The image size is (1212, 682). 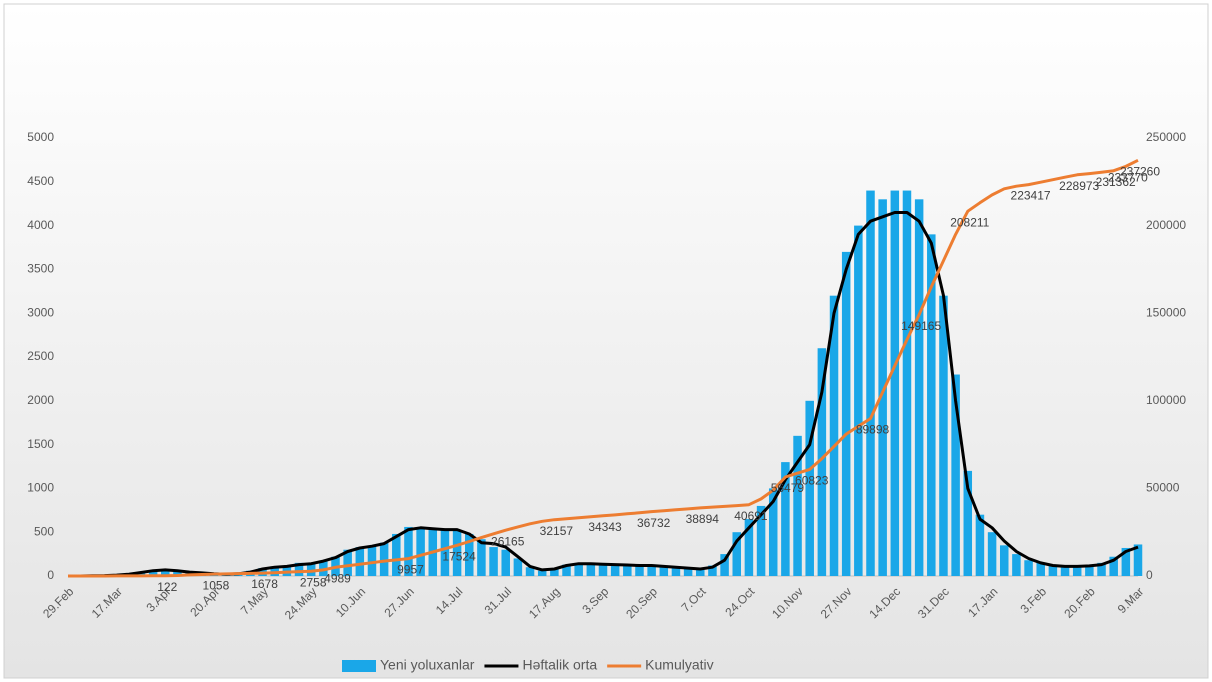 I want to click on data-label: 89898, so click(x=873, y=430).